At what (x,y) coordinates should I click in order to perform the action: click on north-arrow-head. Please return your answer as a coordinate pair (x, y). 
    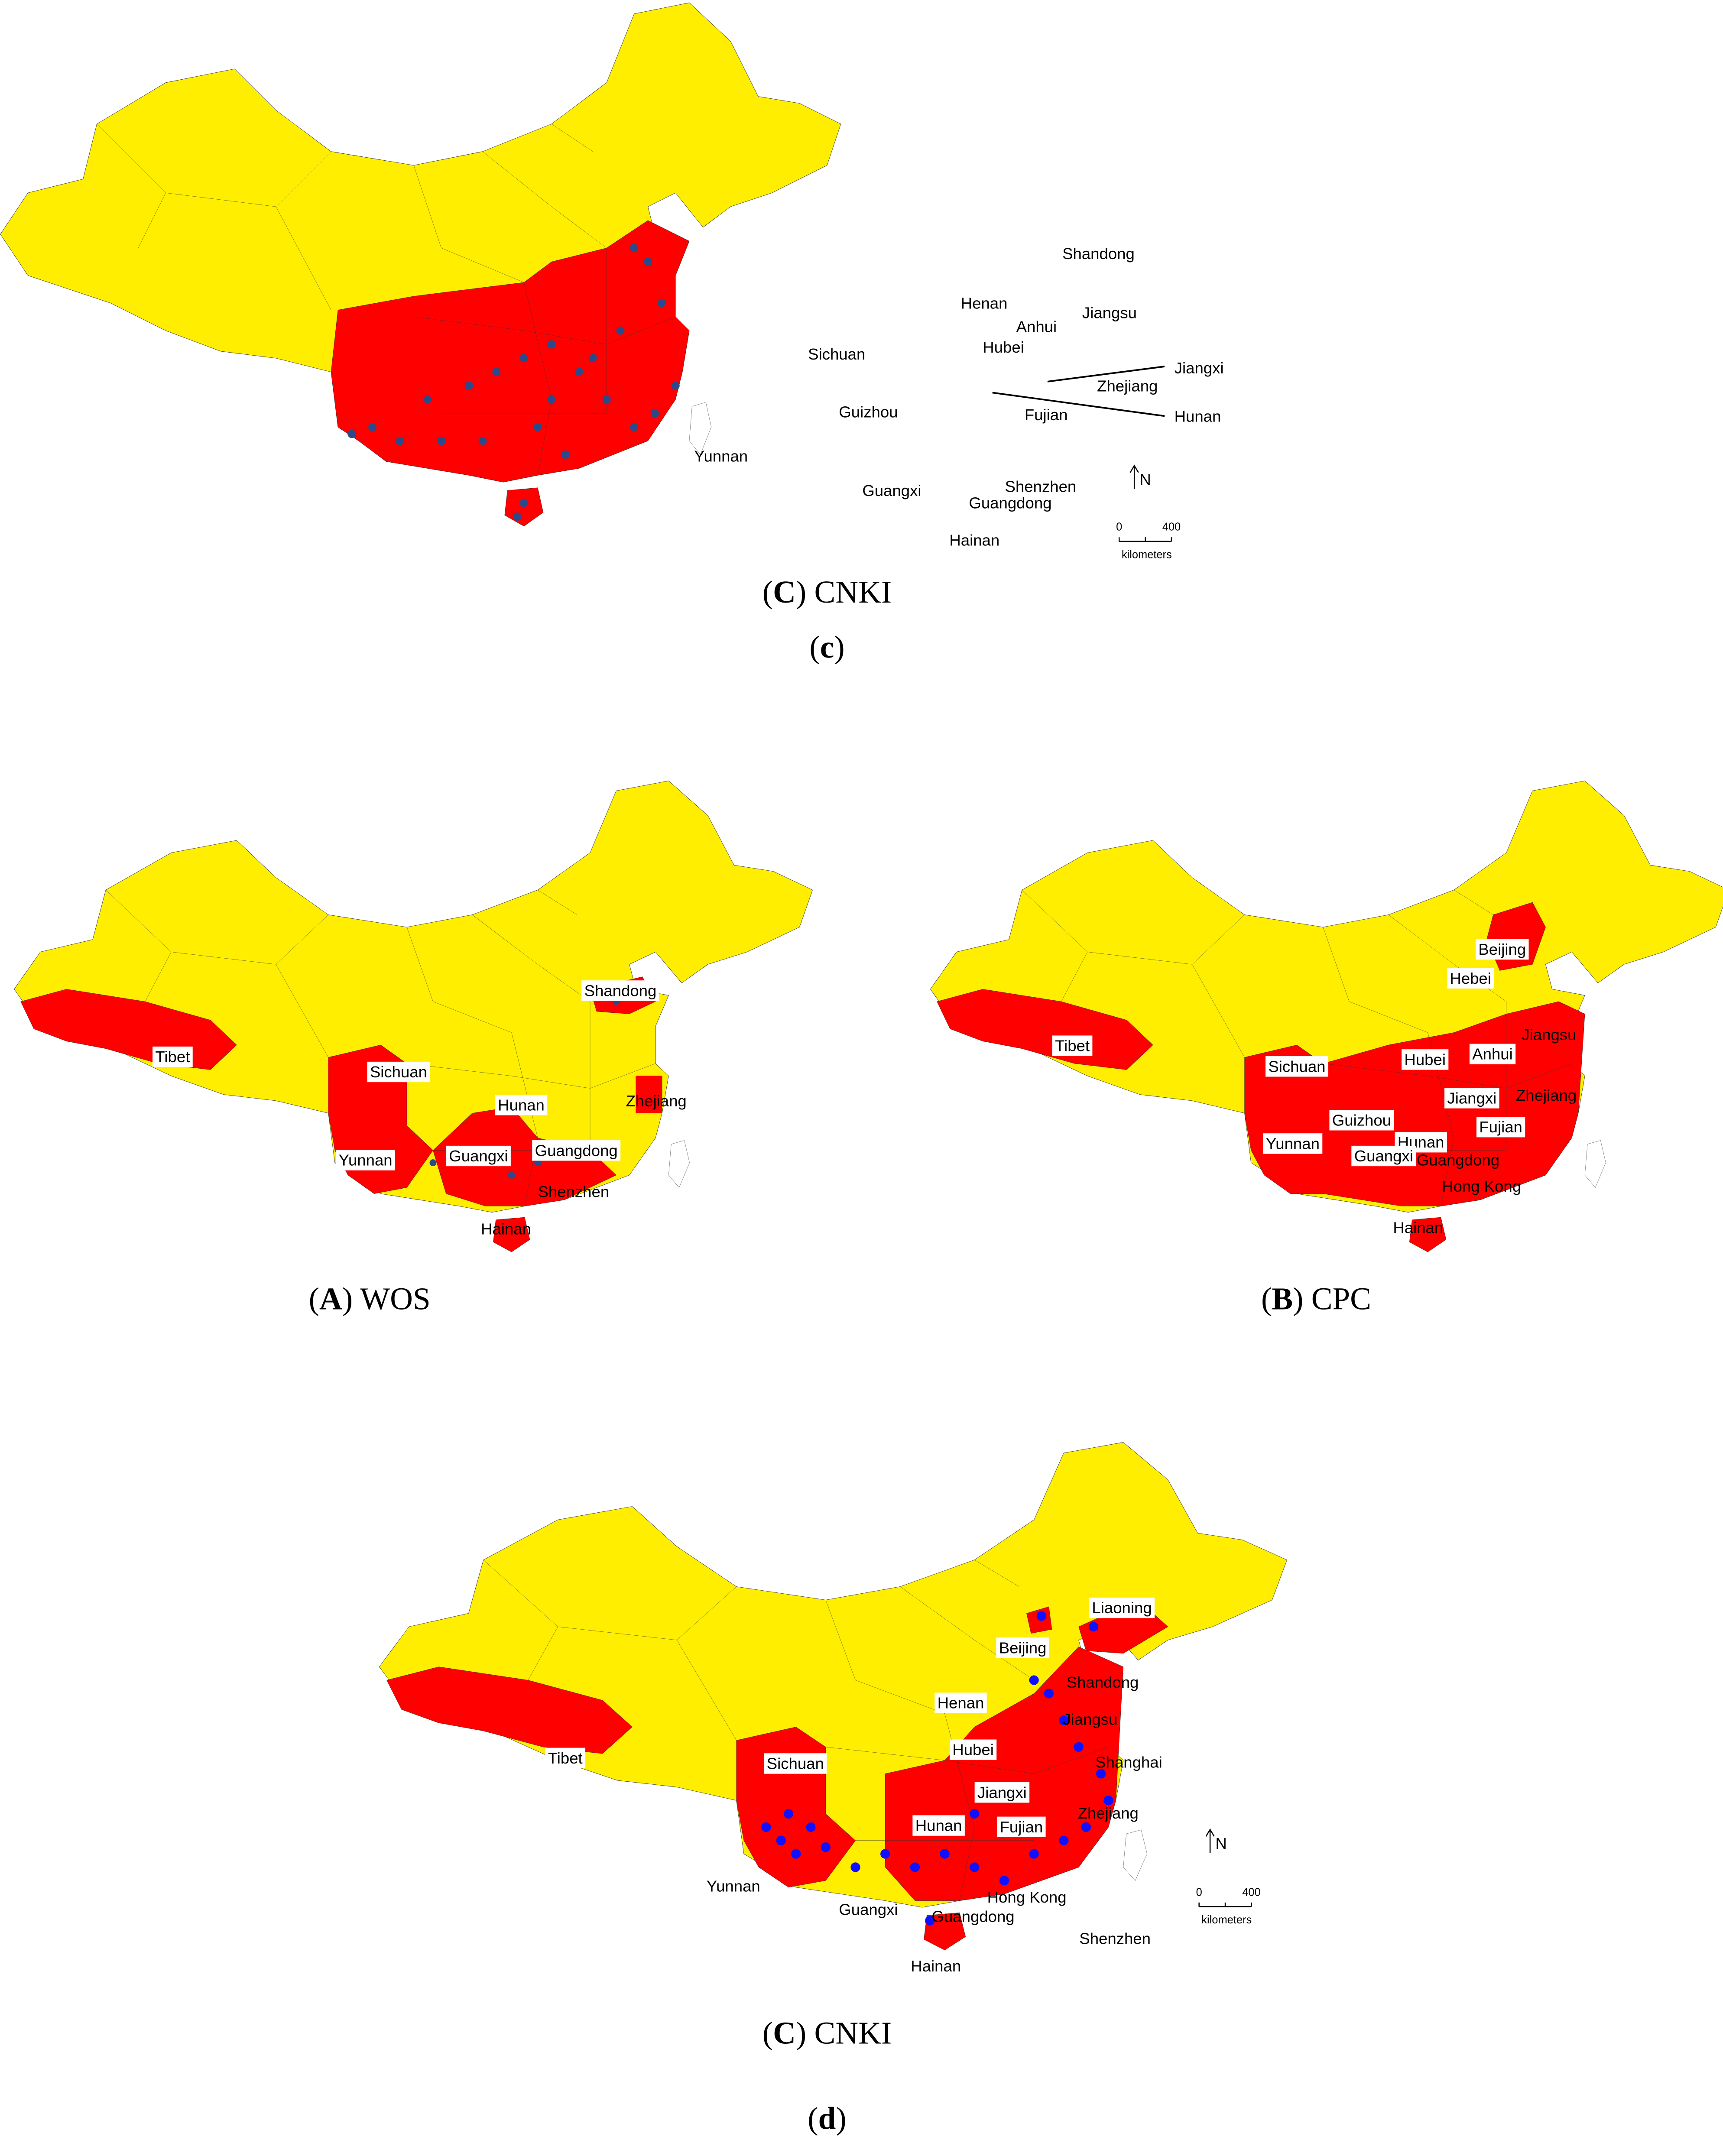
    Looking at the image, I should click on (1210, 1833).